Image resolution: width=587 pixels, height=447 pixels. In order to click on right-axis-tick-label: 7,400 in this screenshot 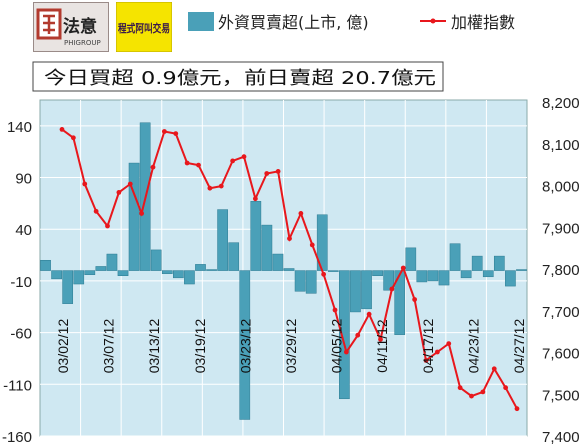, I will do `click(561, 437)`.